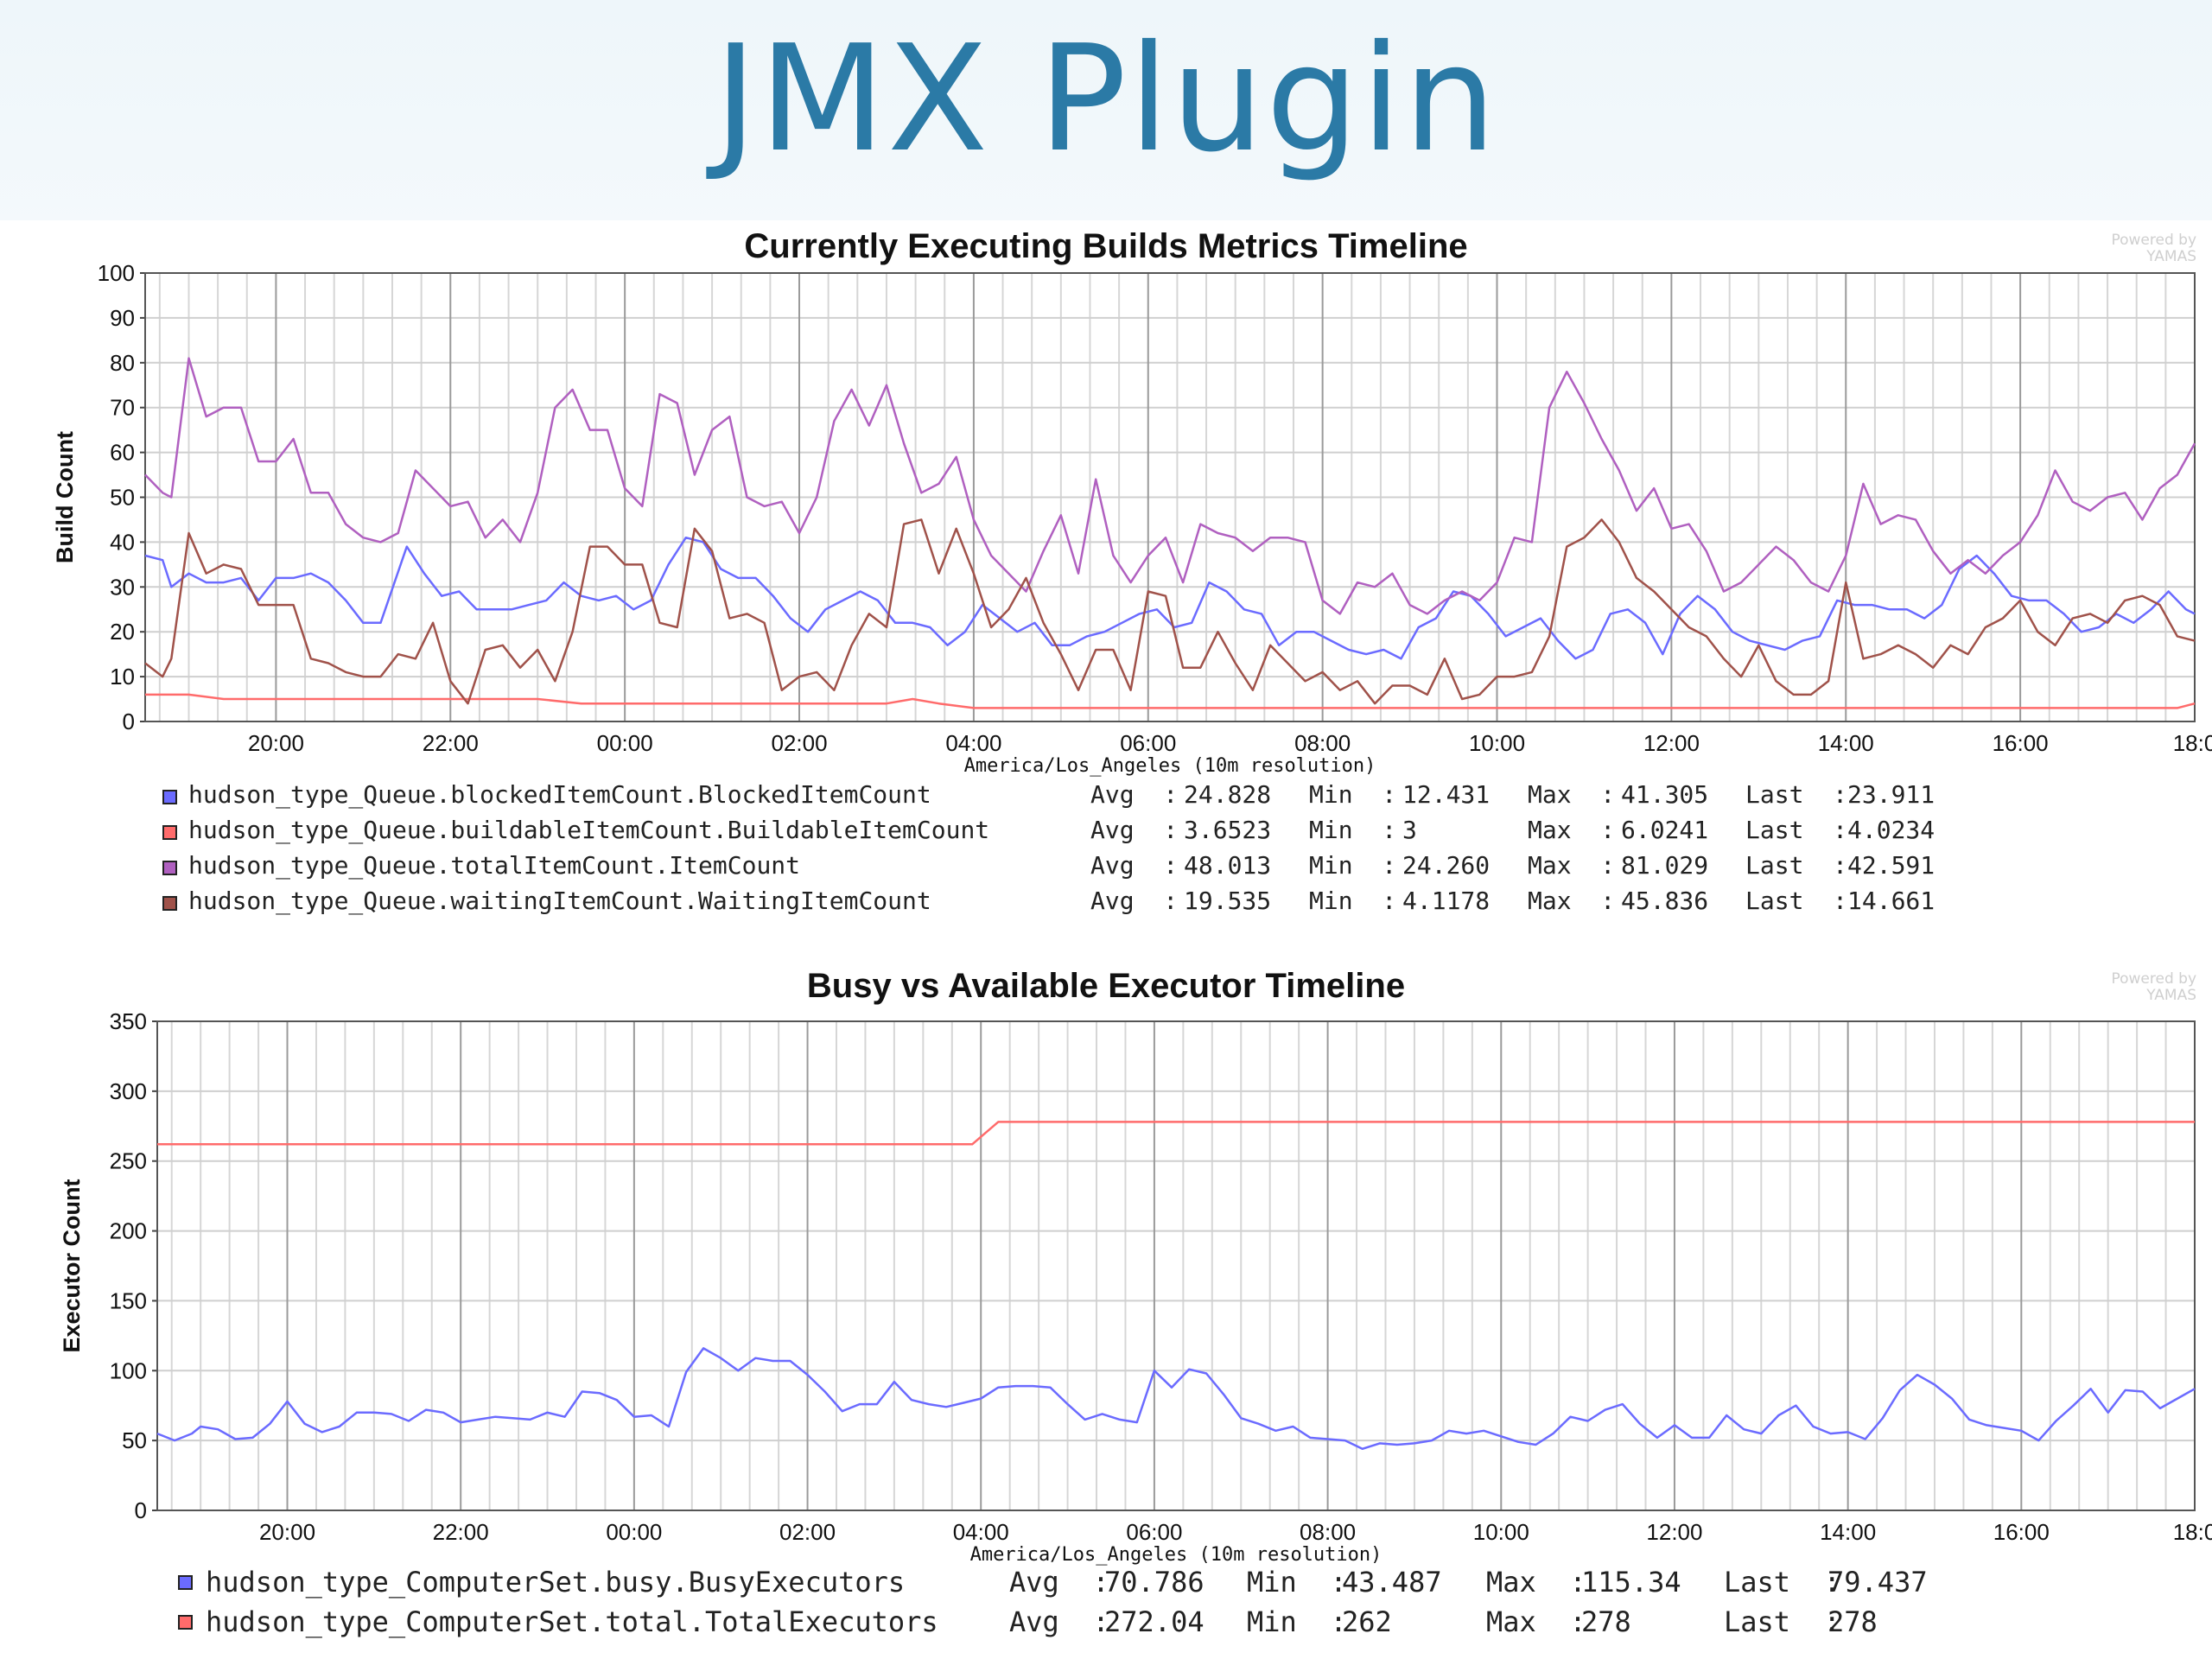 The image size is (2212, 1659). What do you see at coordinates (1446, 865) in the screenshot?
I see `legend-min-value: 24.260` at bounding box center [1446, 865].